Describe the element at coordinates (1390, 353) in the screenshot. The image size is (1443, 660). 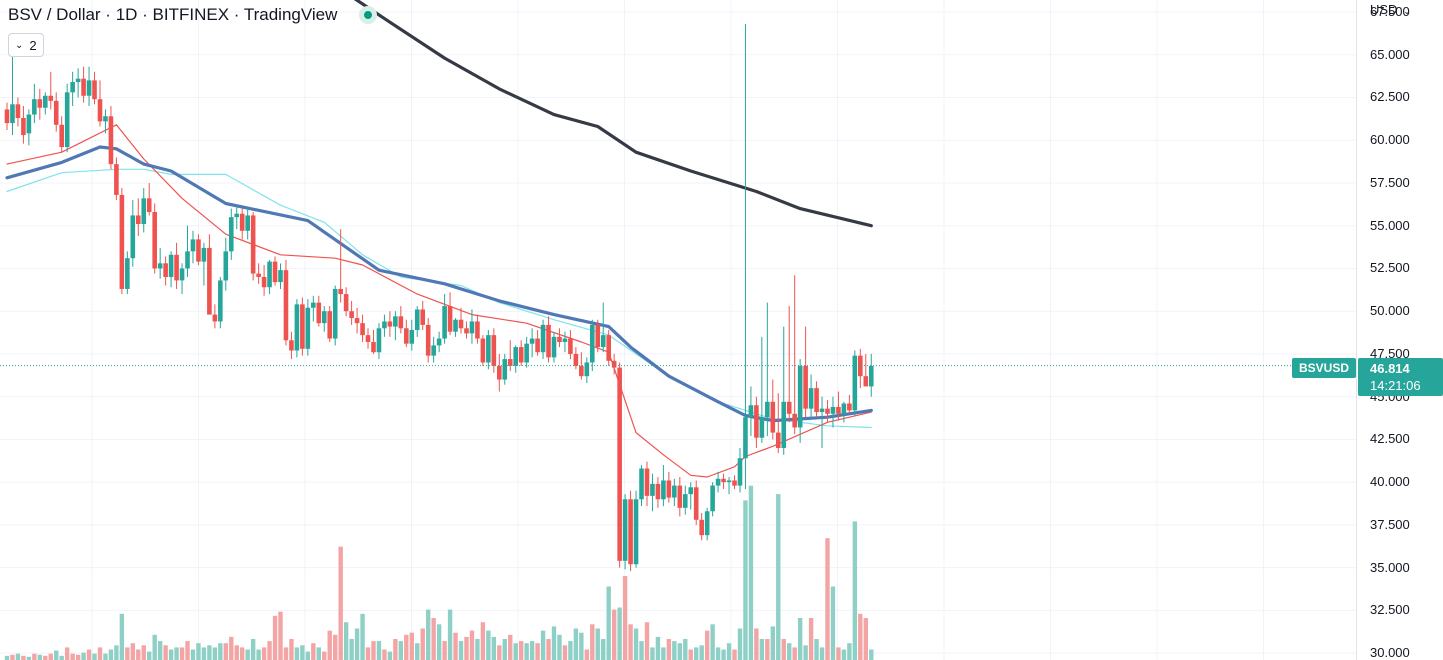
I see `price-tick-label: 47.500` at that location.